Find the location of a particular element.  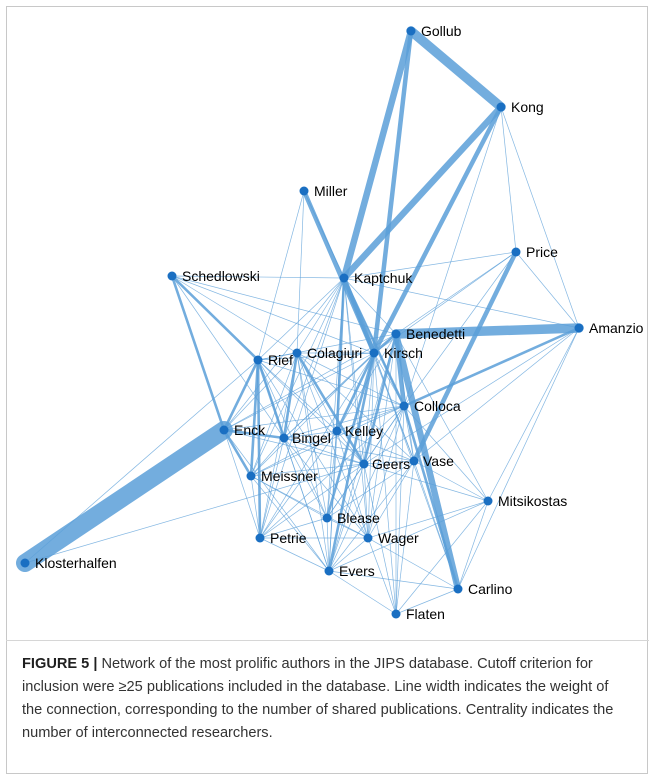

edge-kelley-blease is located at coordinates (332, 474).